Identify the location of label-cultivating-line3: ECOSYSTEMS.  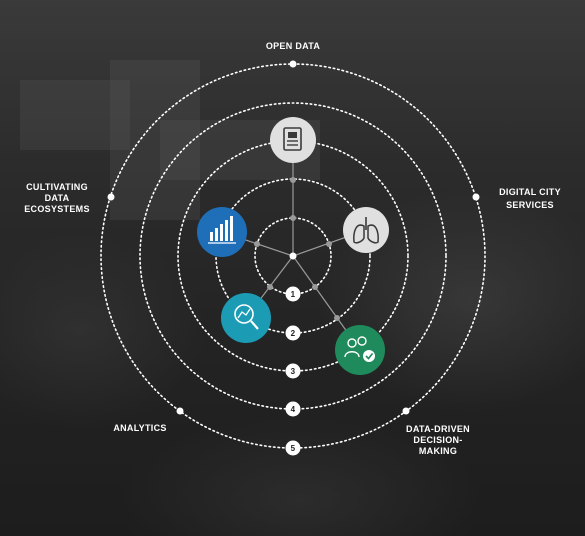
(57, 209).